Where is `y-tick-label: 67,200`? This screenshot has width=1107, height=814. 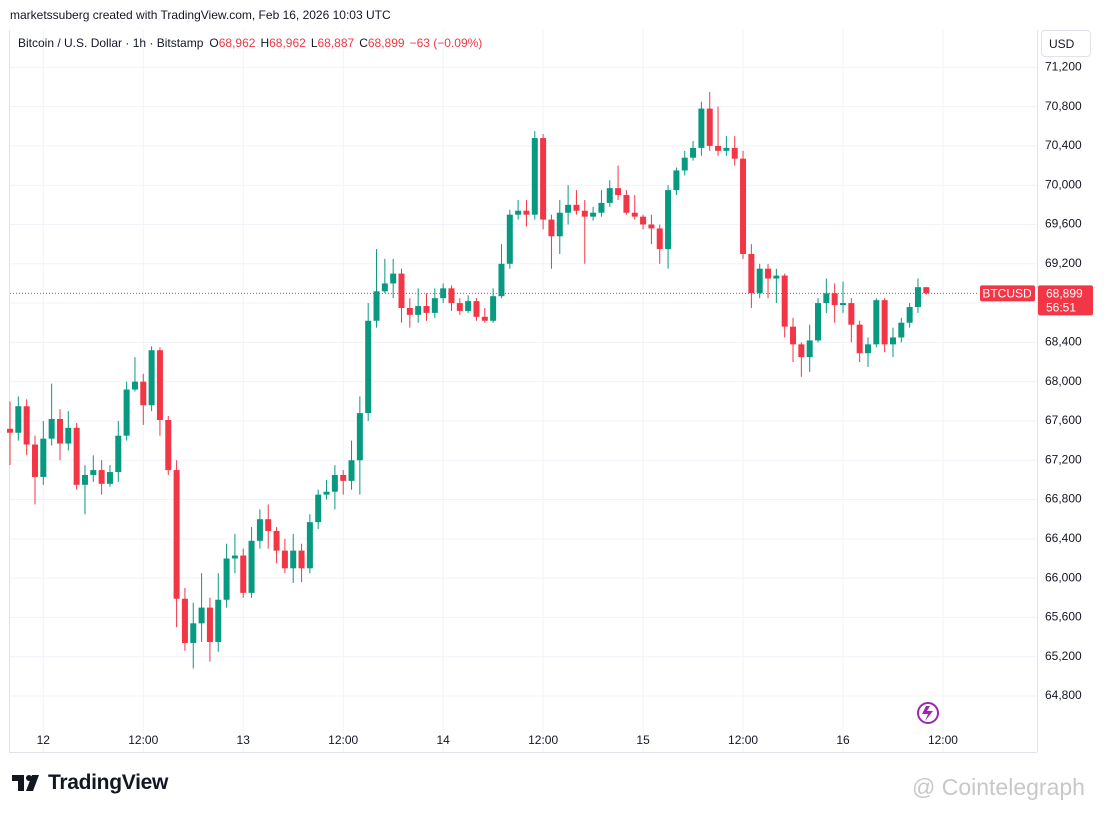
y-tick-label: 67,200 is located at coordinates (1063, 459).